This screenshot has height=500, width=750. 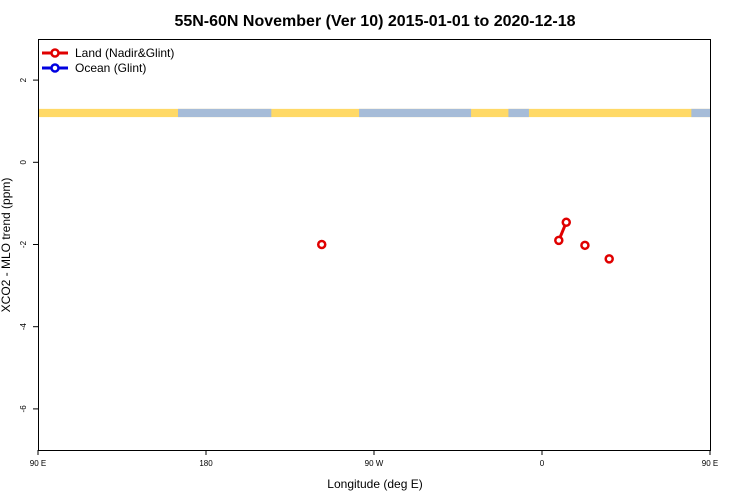 What do you see at coordinates (110, 68) in the screenshot?
I see `legend-label: Ocean (Glint)` at bounding box center [110, 68].